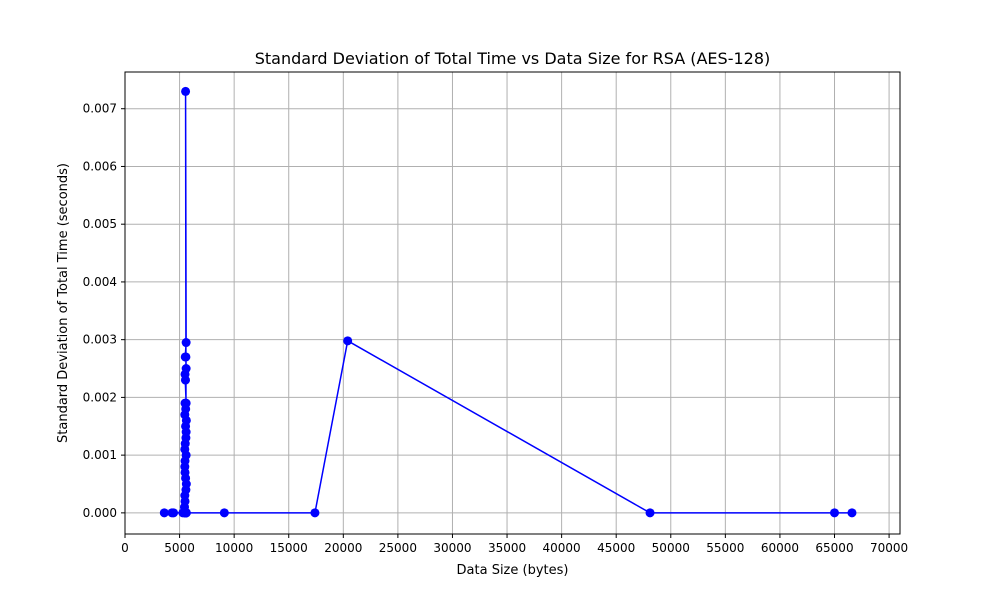 The height and width of the screenshot is (600, 1000). What do you see at coordinates (179, 548) in the screenshot?
I see `x-tick-label: 5000` at bounding box center [179, 548].